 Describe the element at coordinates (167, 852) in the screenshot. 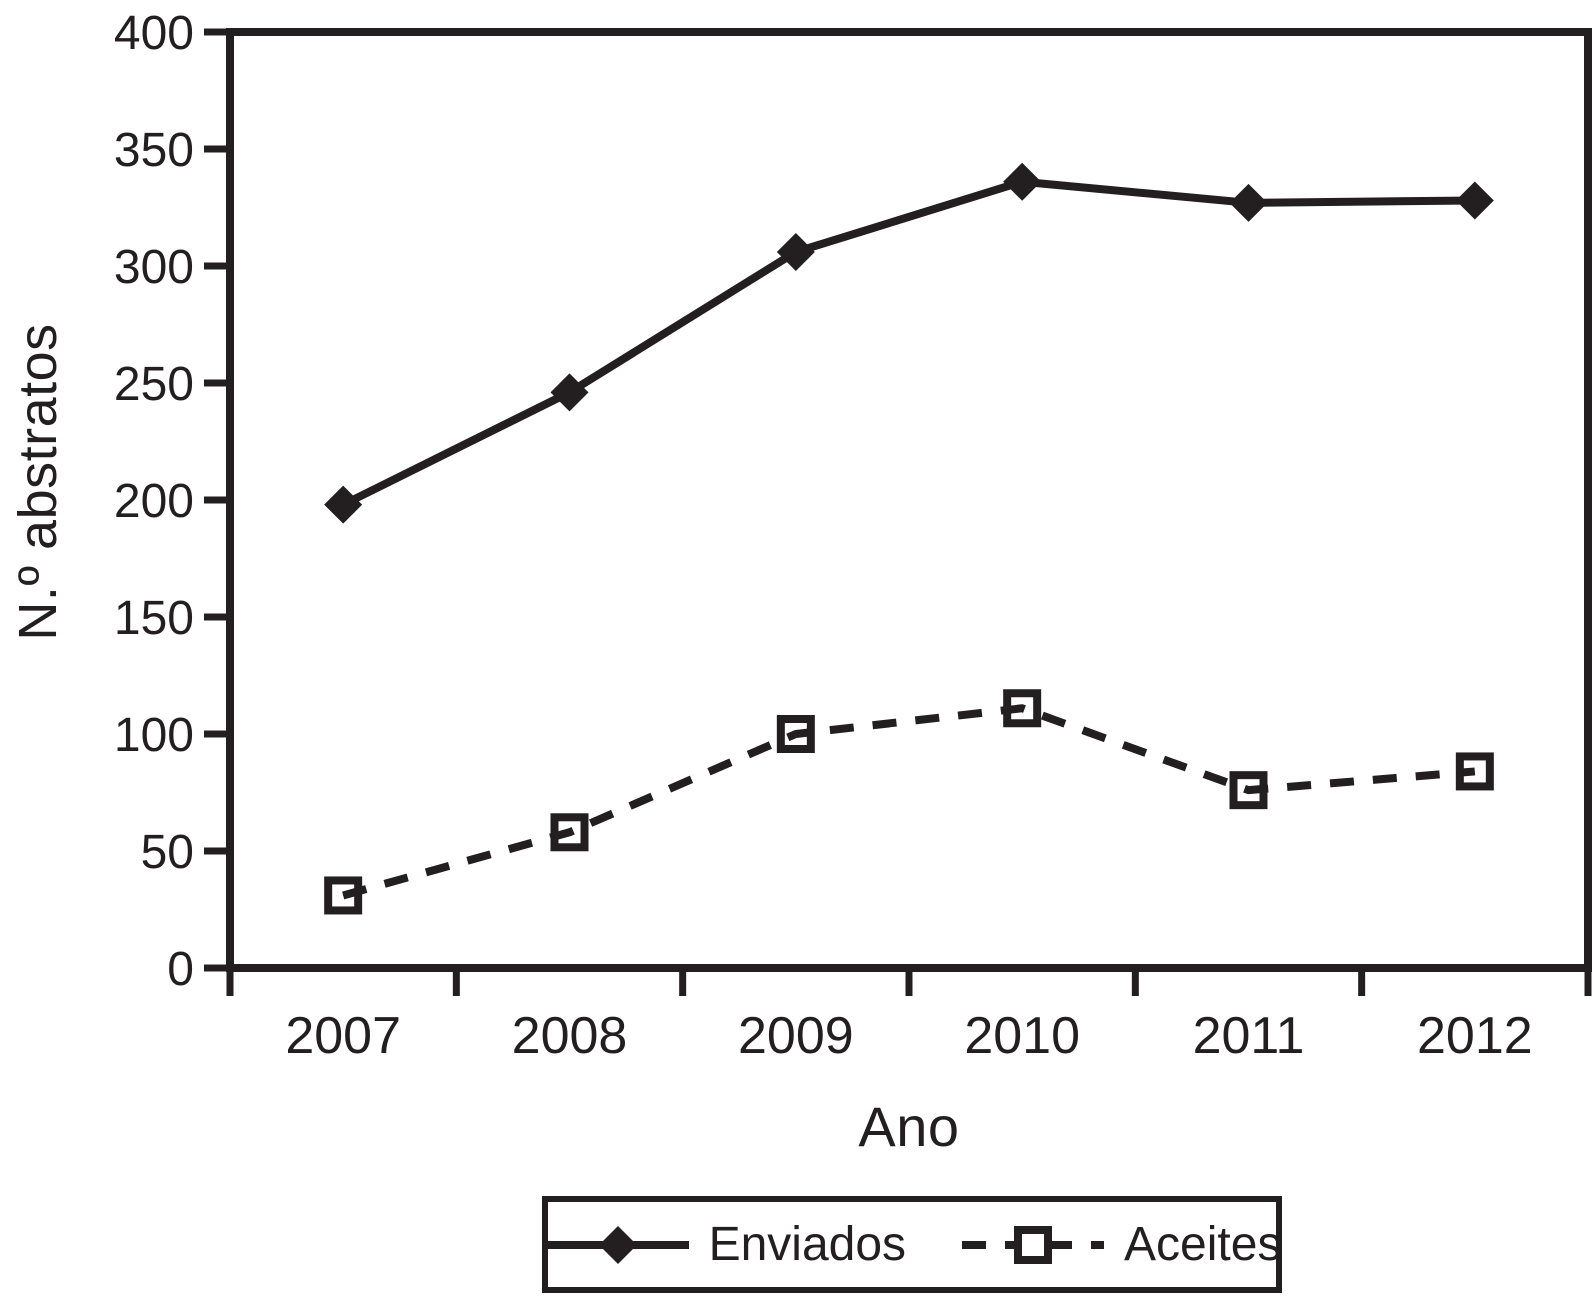

I see `y-tick-label: 50` at that location.